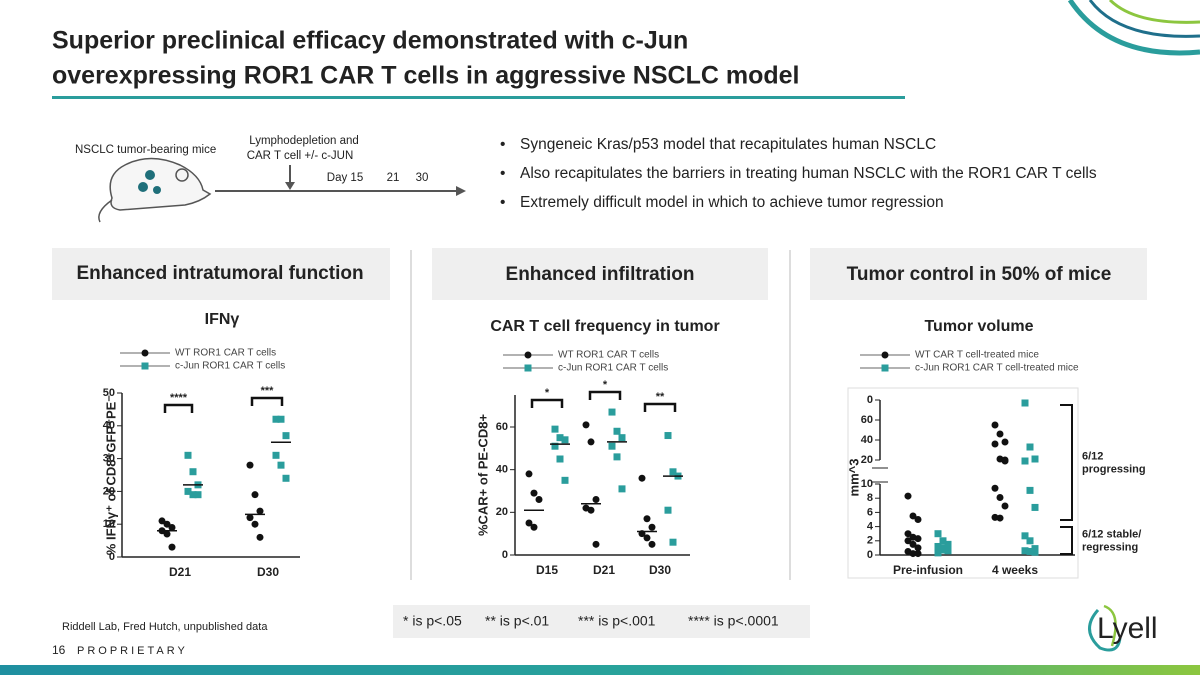  What do you see at coordinates (605, 385) in the screenshot?
I see `significance-label: *` at bounding box center [605, 385].